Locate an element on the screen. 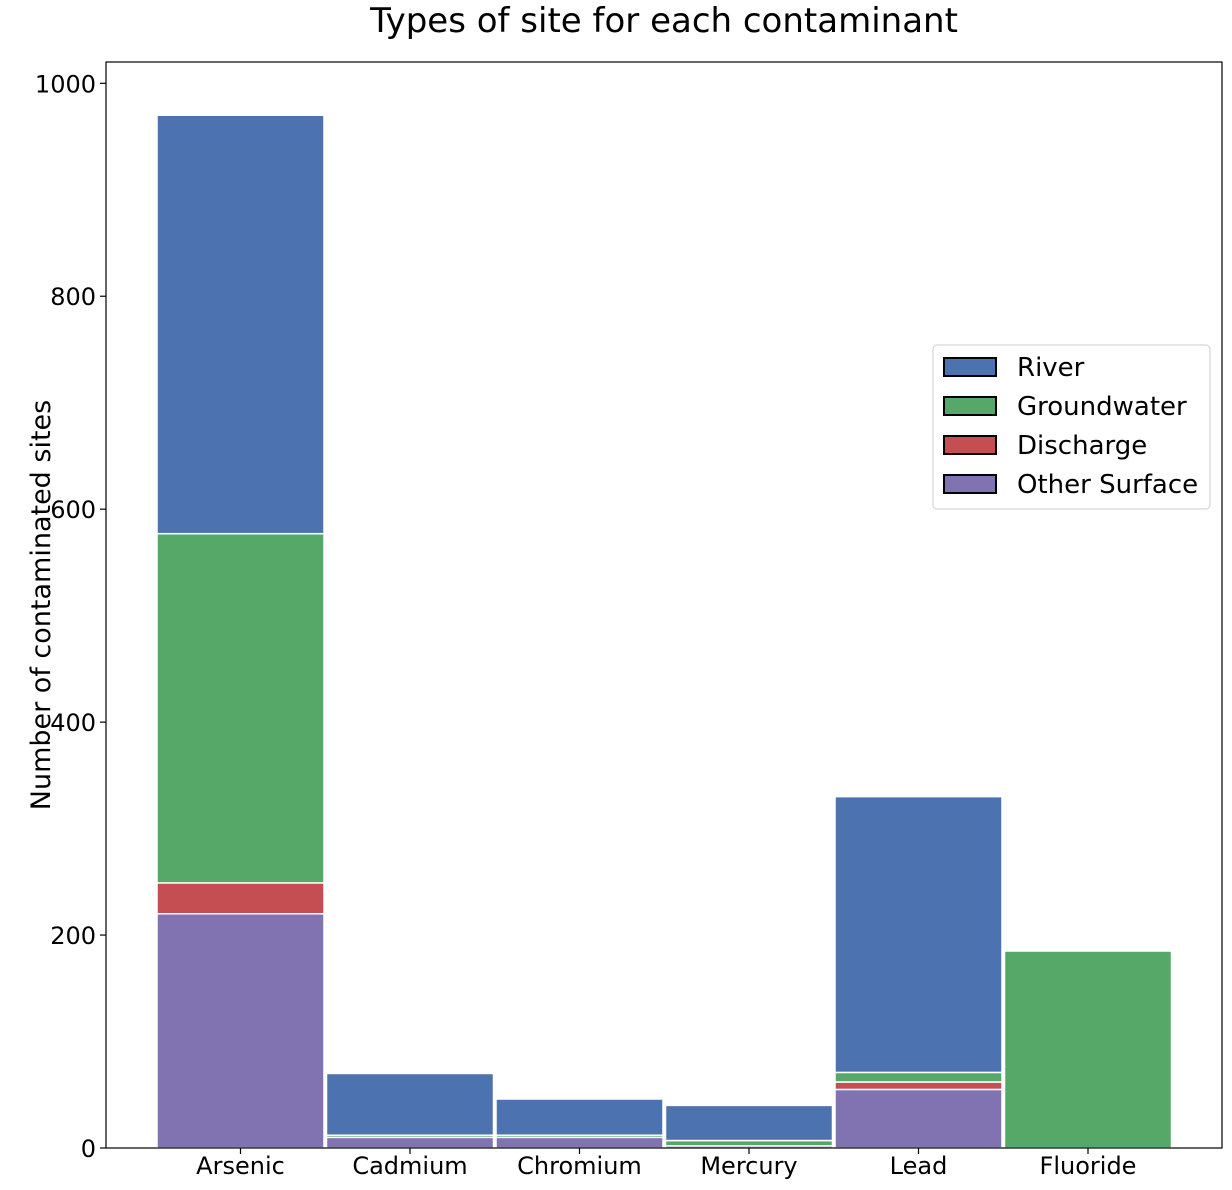  bar-arsenic-discharge is located at coordinates (240, 898).